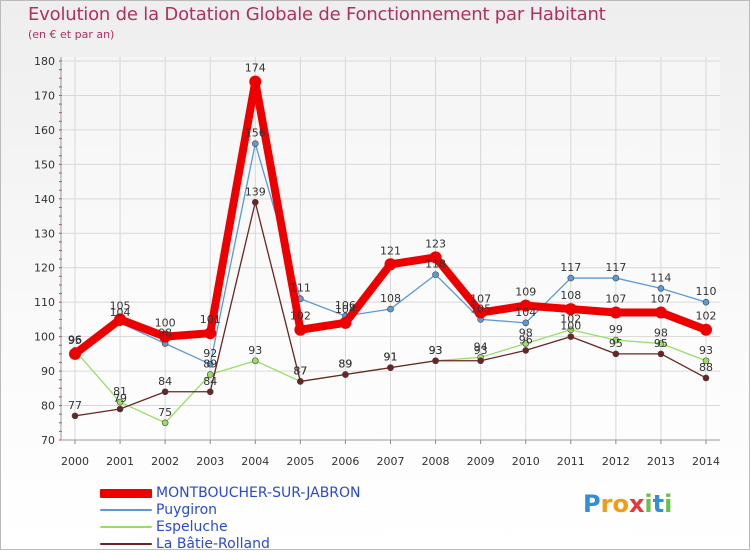 The image size is (750, 553). Describe the element at coordinates (75, 461) in the screenshot. I see `x-tick-label: 2000` at that location.